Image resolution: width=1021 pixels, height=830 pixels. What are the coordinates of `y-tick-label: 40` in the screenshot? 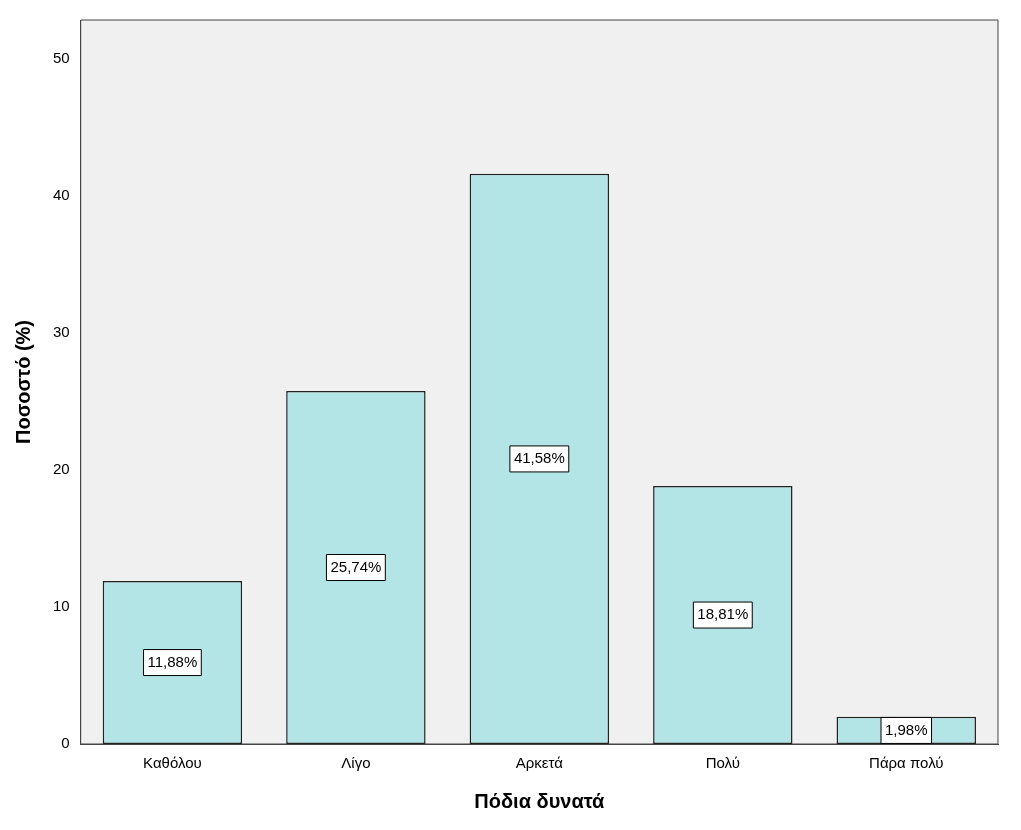 It's located at (61, 194).